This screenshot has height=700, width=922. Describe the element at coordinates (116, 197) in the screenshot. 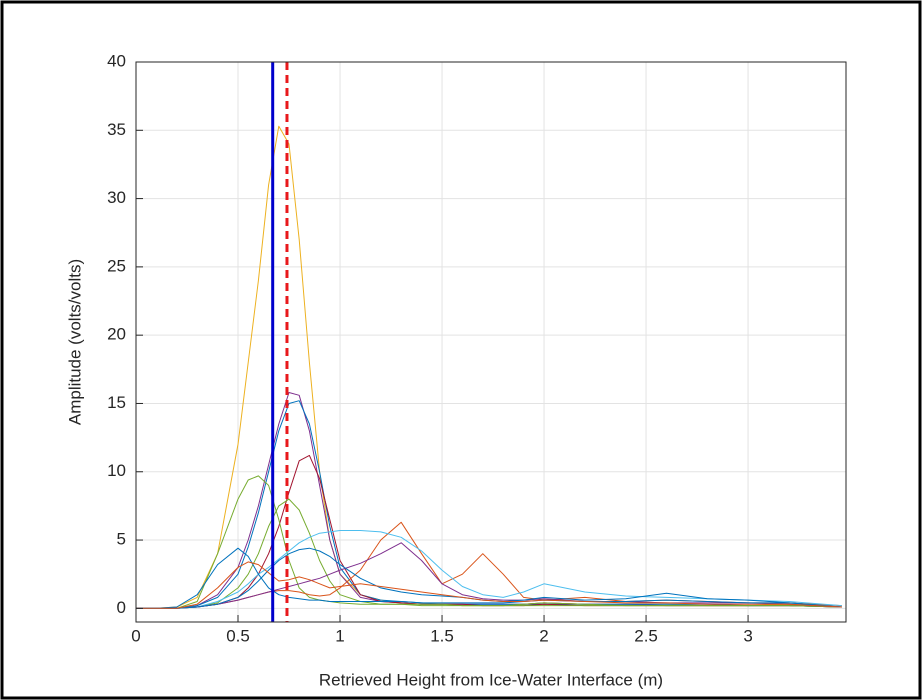

I see `y-tick-label: 30` at that location.